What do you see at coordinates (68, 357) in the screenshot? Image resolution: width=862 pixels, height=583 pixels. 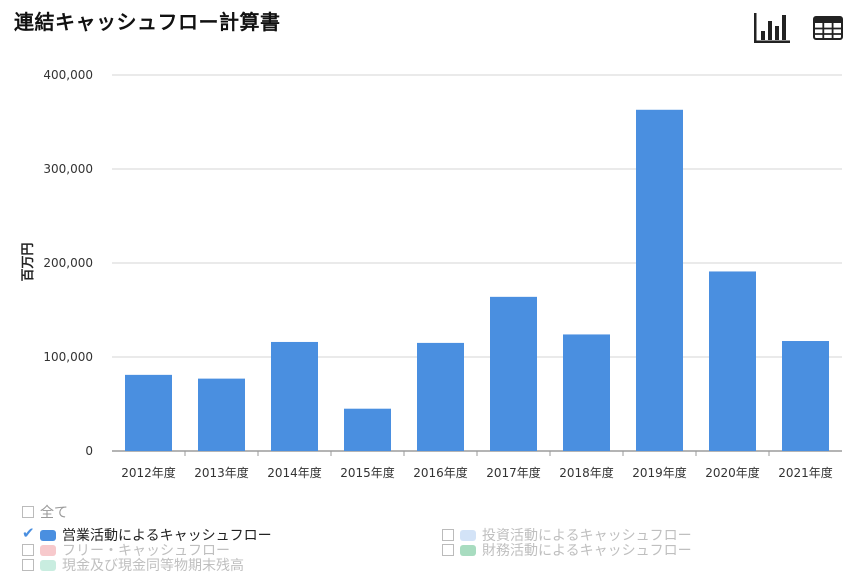 I see `y-tick-label: 100,000` at bounding box center [68, 357].